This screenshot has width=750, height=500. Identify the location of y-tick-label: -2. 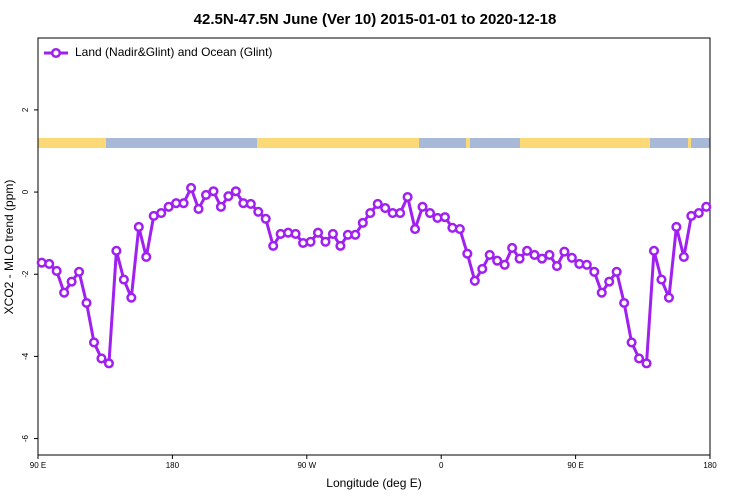
(25, 274).